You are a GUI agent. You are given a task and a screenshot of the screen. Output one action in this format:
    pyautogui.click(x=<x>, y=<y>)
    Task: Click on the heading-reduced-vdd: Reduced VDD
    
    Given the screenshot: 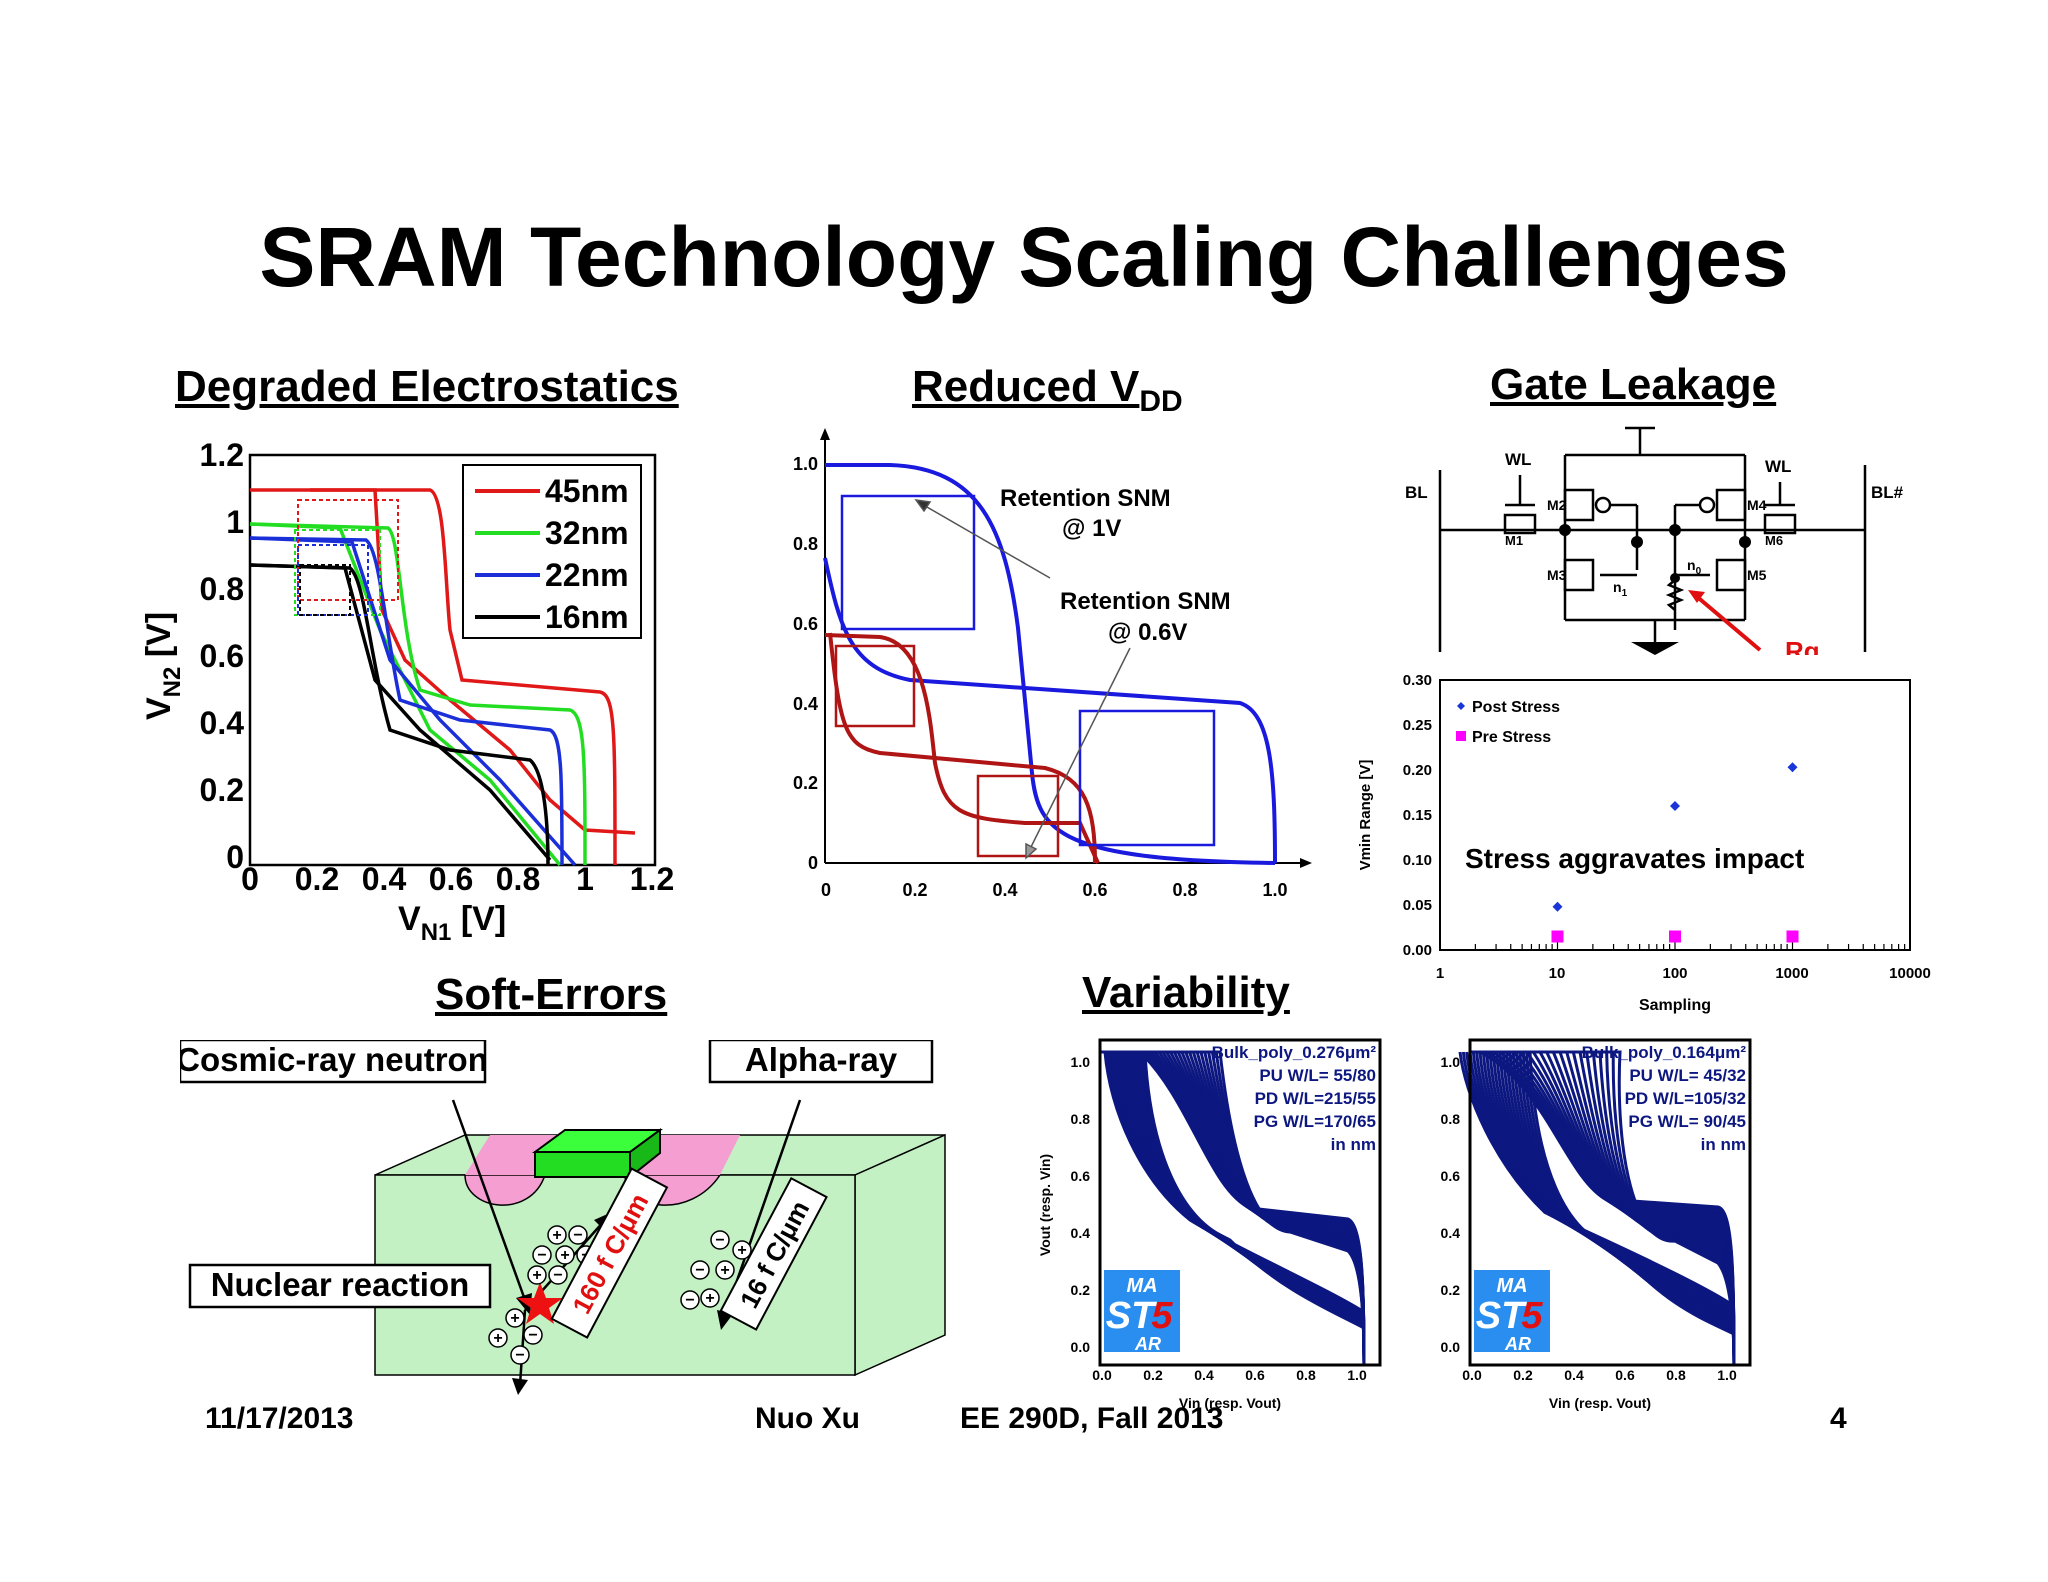 What is the action you would take?
    pyautogui.click(x=1047, y=390)
    